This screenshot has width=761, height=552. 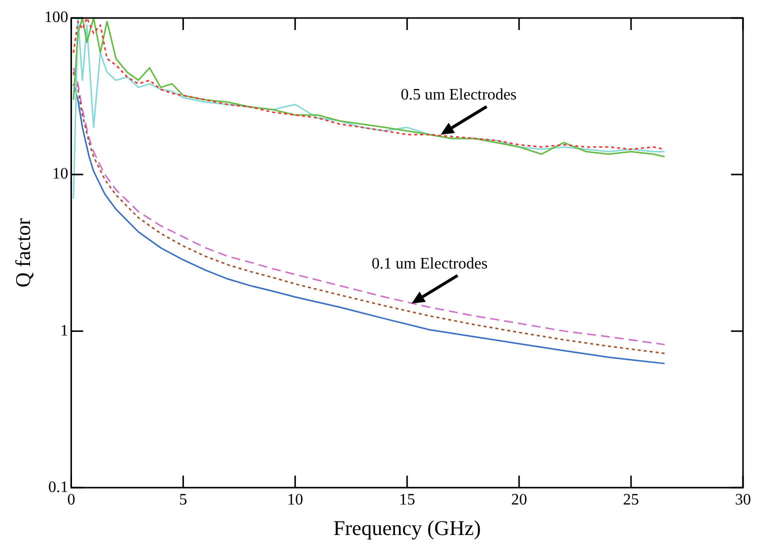 What do you see at coordinates (56, 17) in the screenshot?
I see `y-tick-label: 100` at bounding box center [56, 17].